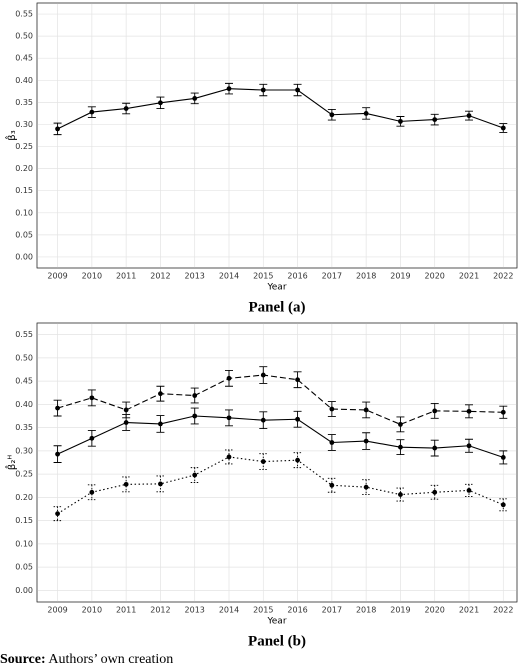 The width and height of the screenshot is (520, 667). Describe the element at coordinates (276, 307) in the screenshot. I see `panel-title: Panel (a)` at that location.